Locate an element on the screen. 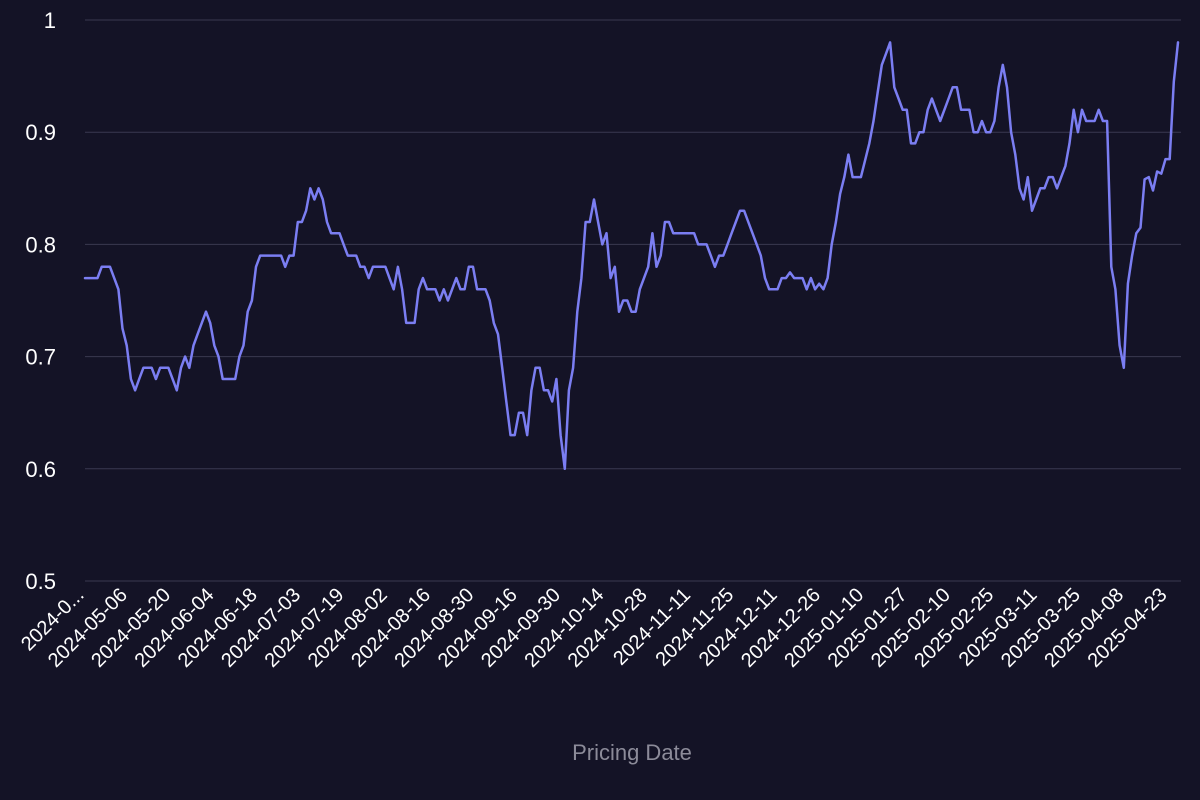  y-tick-label: 0.8 is located at coordinates (40, 244).